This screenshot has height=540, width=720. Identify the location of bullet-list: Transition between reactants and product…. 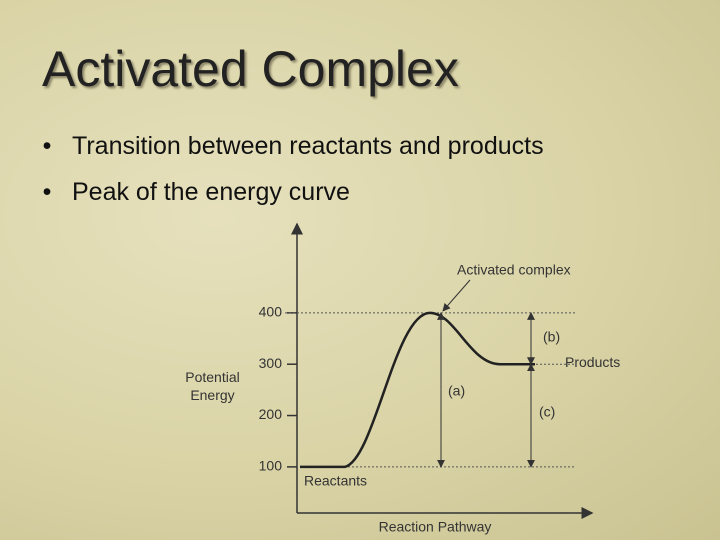
(283, 178).